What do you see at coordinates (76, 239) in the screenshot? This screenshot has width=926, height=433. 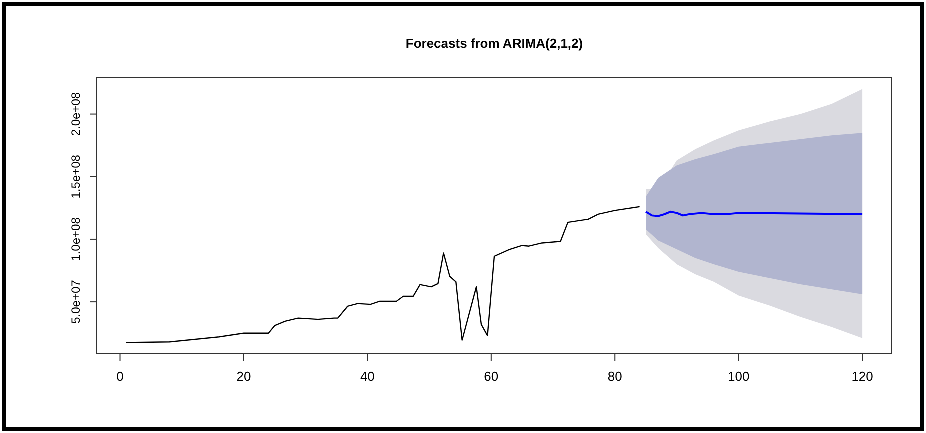 I see `y-tick-label: 1.0e+08` at bounding box center [76, 239].